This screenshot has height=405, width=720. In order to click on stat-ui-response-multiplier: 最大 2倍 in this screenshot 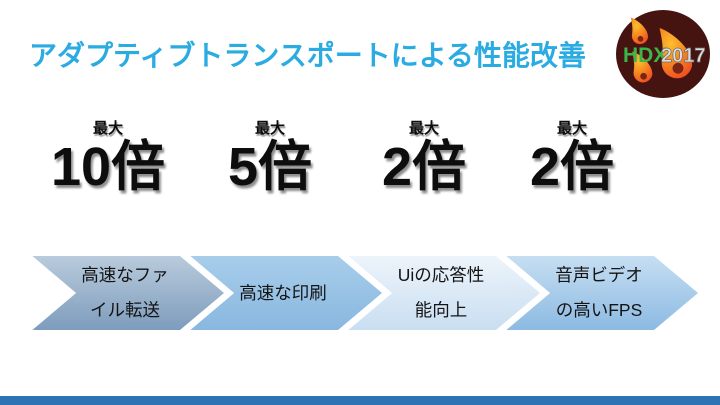, I will do `click(424, 157)`.